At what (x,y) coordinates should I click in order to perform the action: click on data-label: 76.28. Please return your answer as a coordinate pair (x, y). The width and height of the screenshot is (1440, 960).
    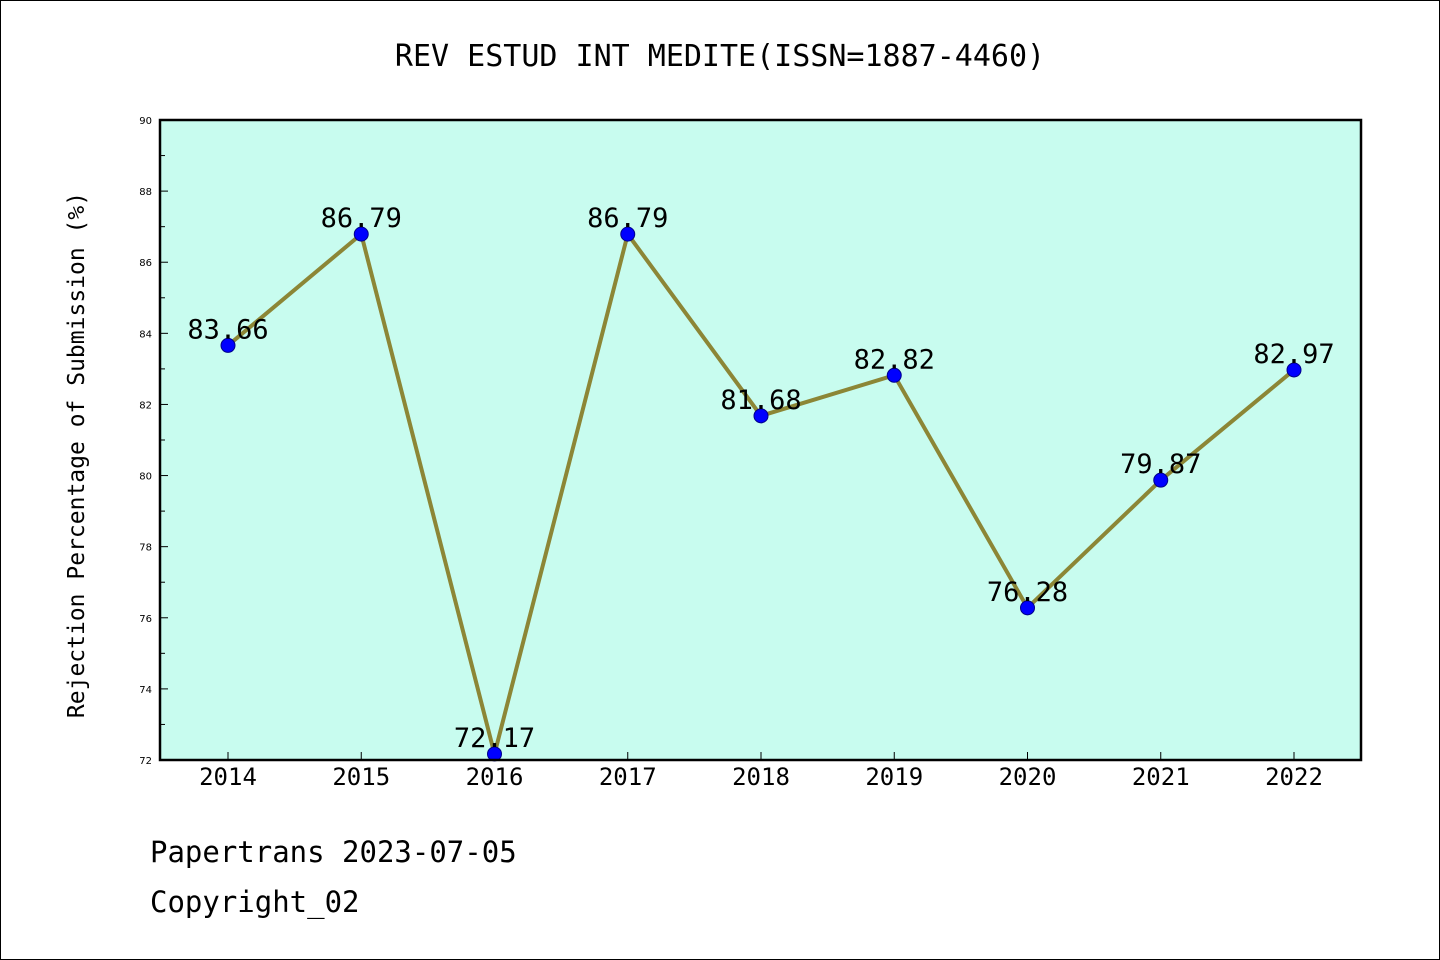
    Looking at the image, I should click on (1027, 592).